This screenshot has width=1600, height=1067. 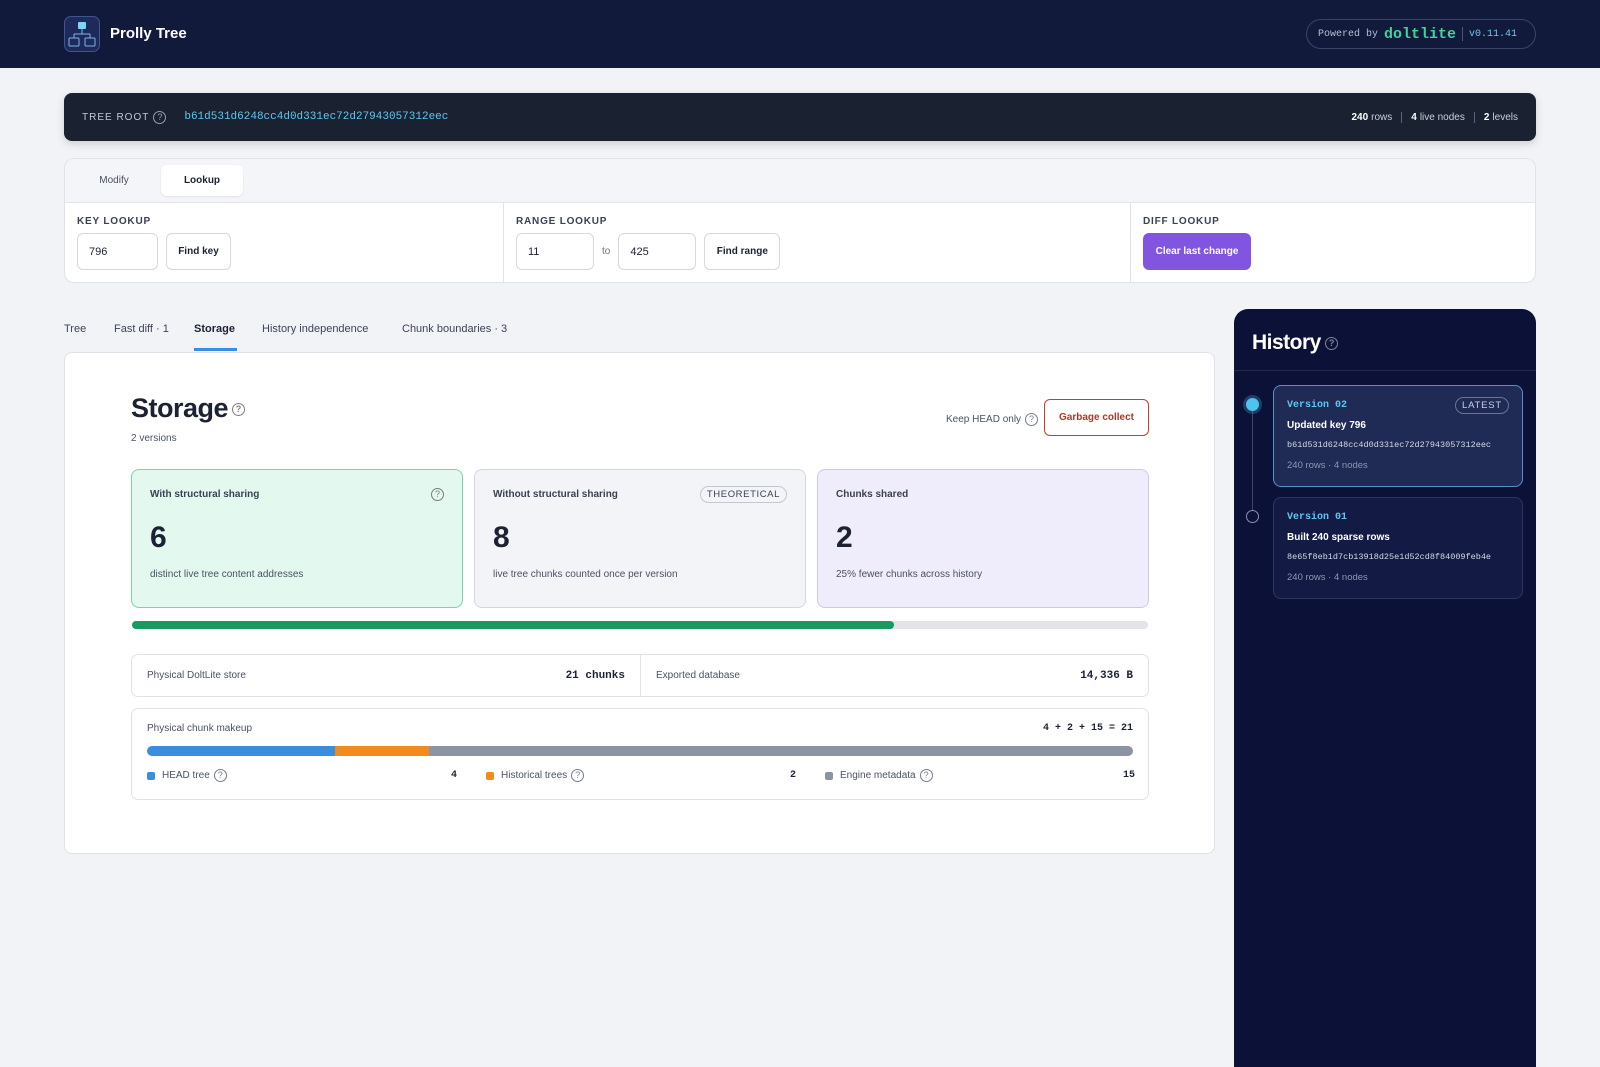 What do you see at coordinates (205, 494) in the screenshot?
I see `card-title: With structural sharing` at bounding box center [205, 494].